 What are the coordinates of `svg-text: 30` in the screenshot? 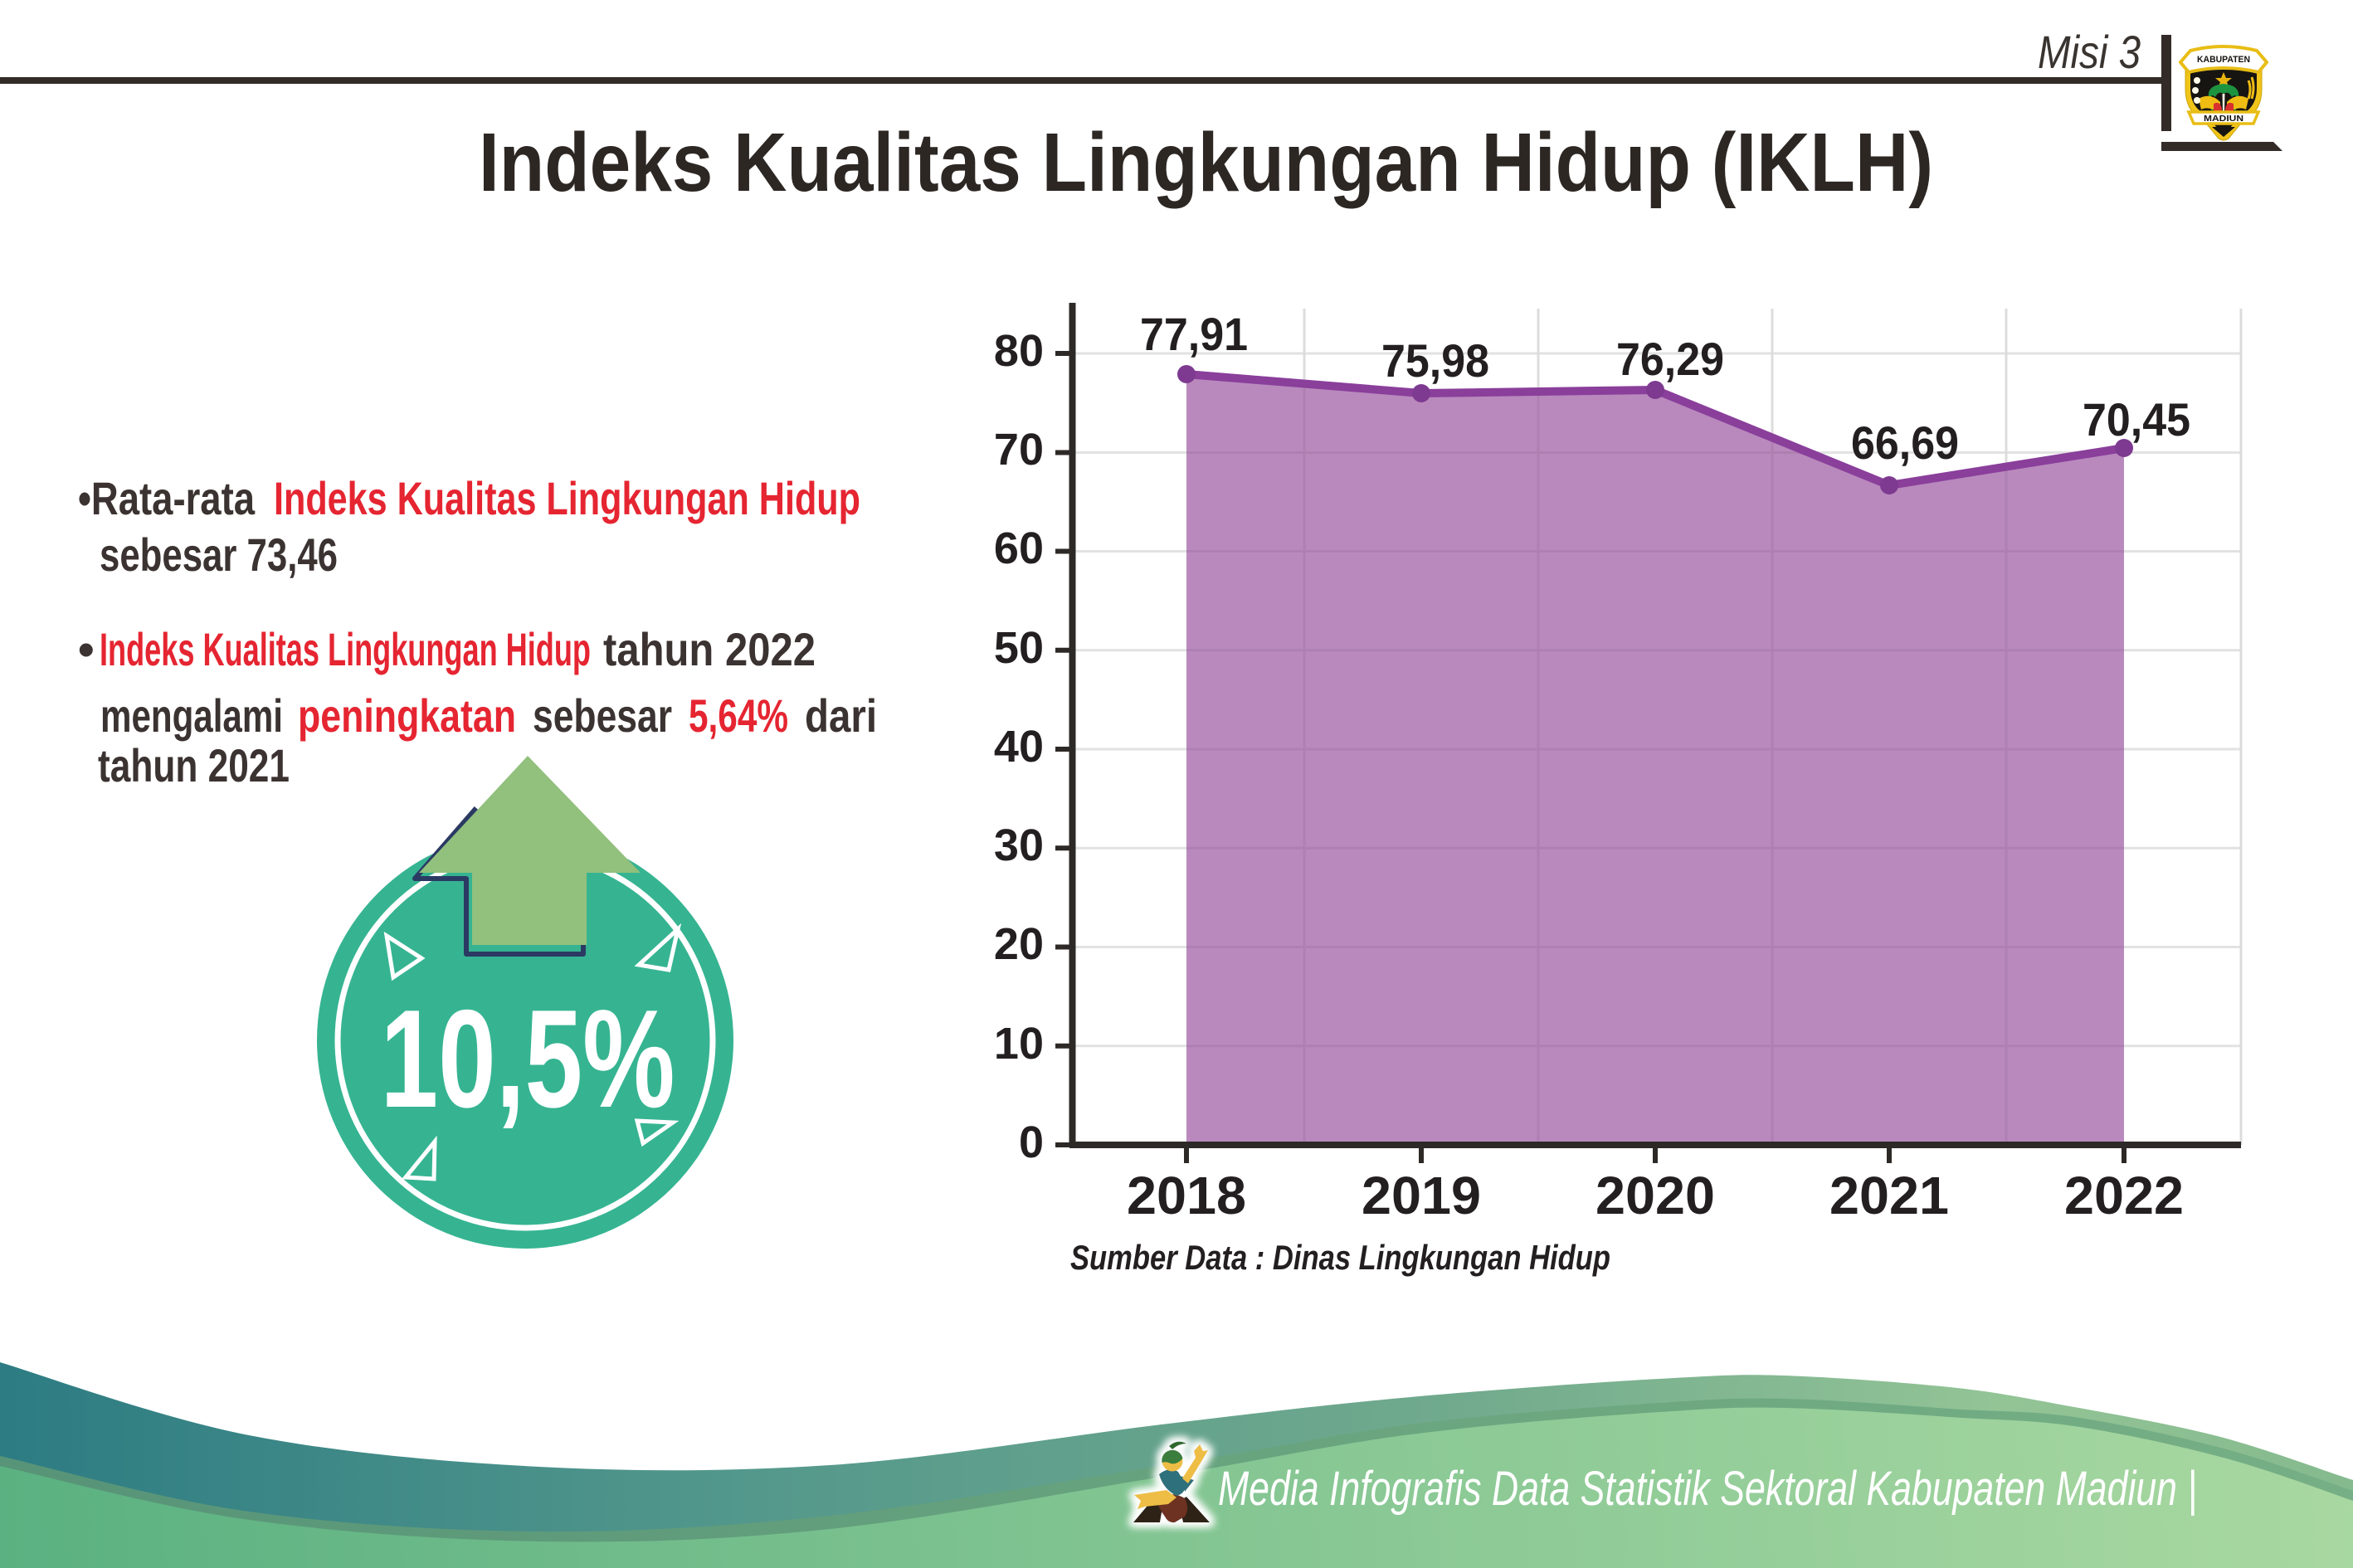 It's located at (1019, 845).